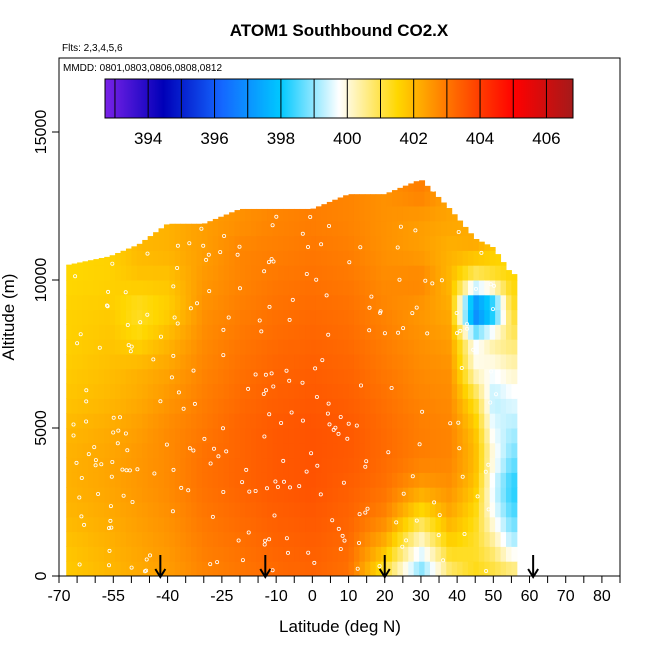 This screenshot has width=650, height=650. What do you see at coordinates (339, 98) in the screenshot?
I see `colorbar-gradient` at bounding box center [339, 98].